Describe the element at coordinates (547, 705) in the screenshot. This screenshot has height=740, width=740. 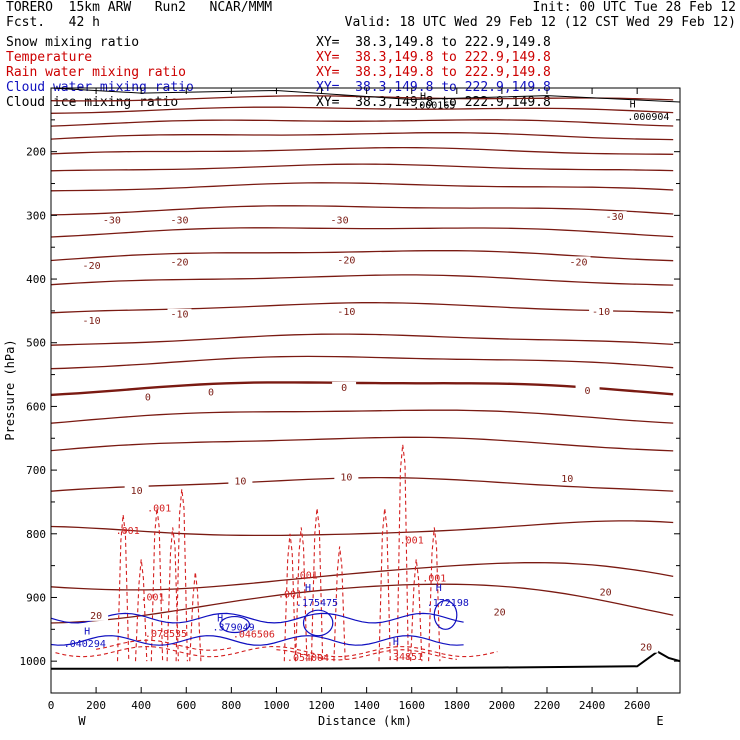
I see `x-tick-label: 2200` at that location.